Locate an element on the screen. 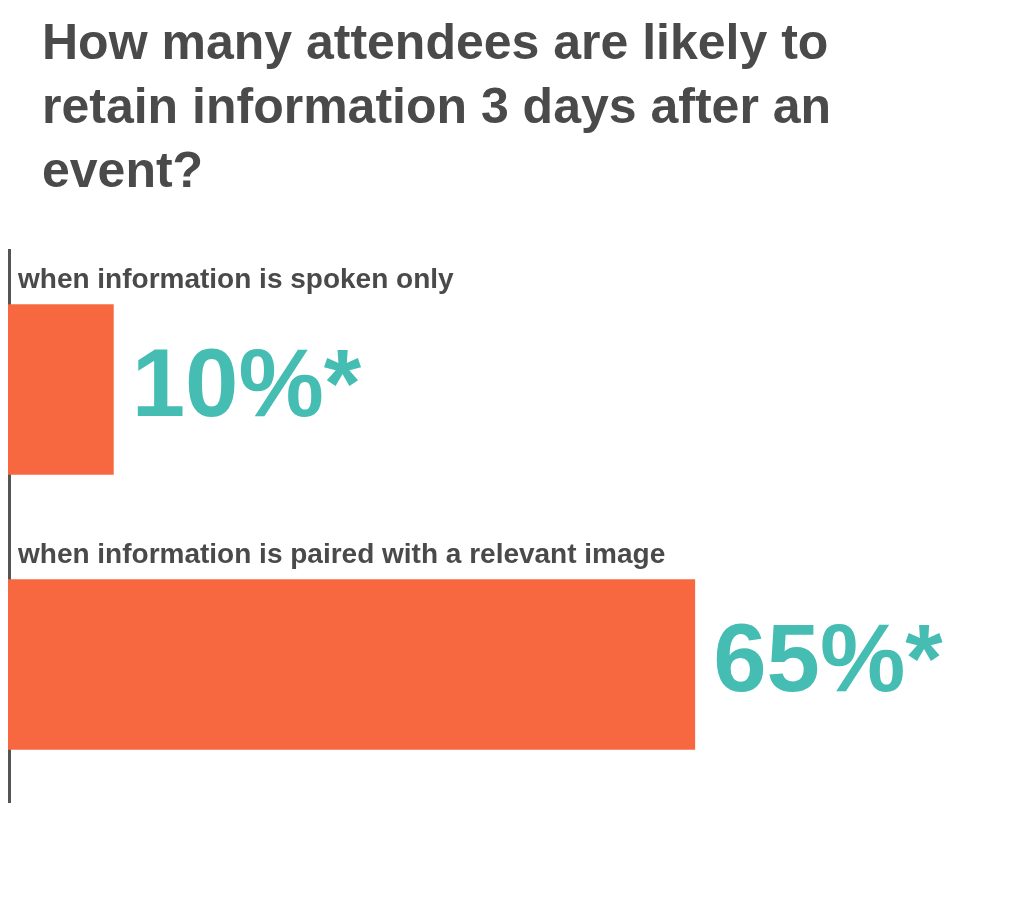 The height and width of the screenshot is (902, 1028). y-tick-label: when information is spoken only is located at coordinates (236, 278).